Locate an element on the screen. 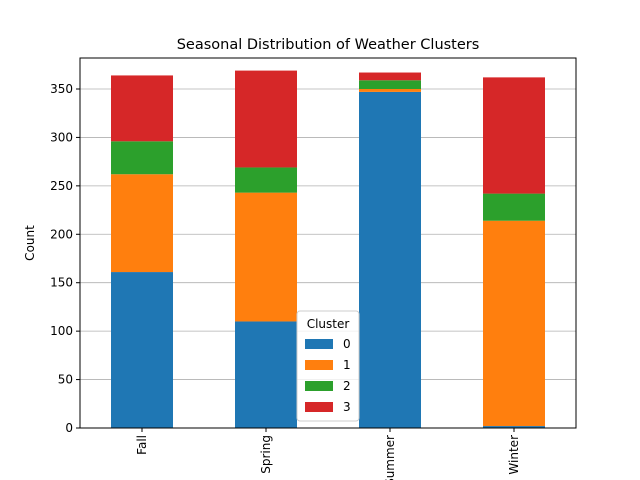 The width and height of the screenshot is (640, 480). y-ticks: 0 50 100 150 200 250 300 350 is located at coordinates (65, 258).